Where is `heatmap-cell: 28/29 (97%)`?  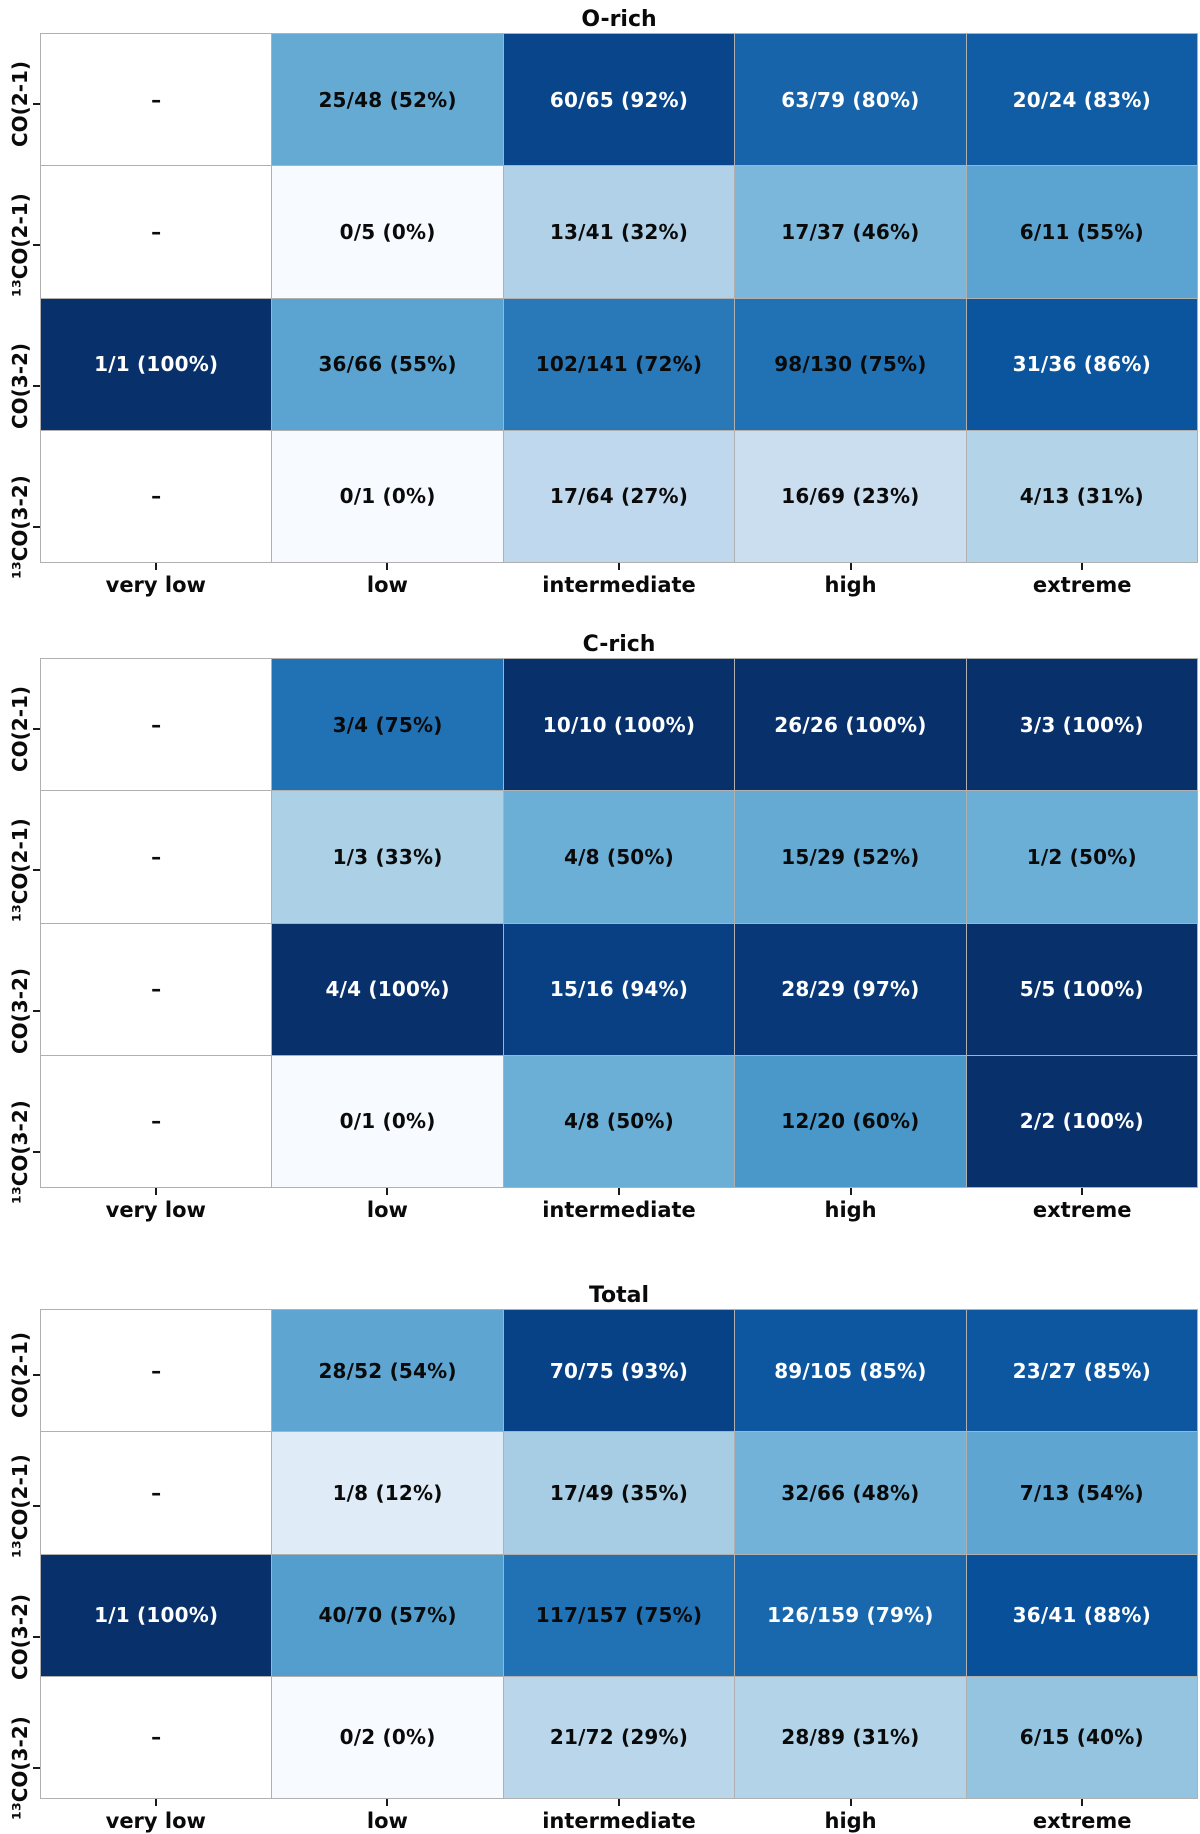 heatmap-cell: 28/29 (97%) is located at coordinates (850, 989).